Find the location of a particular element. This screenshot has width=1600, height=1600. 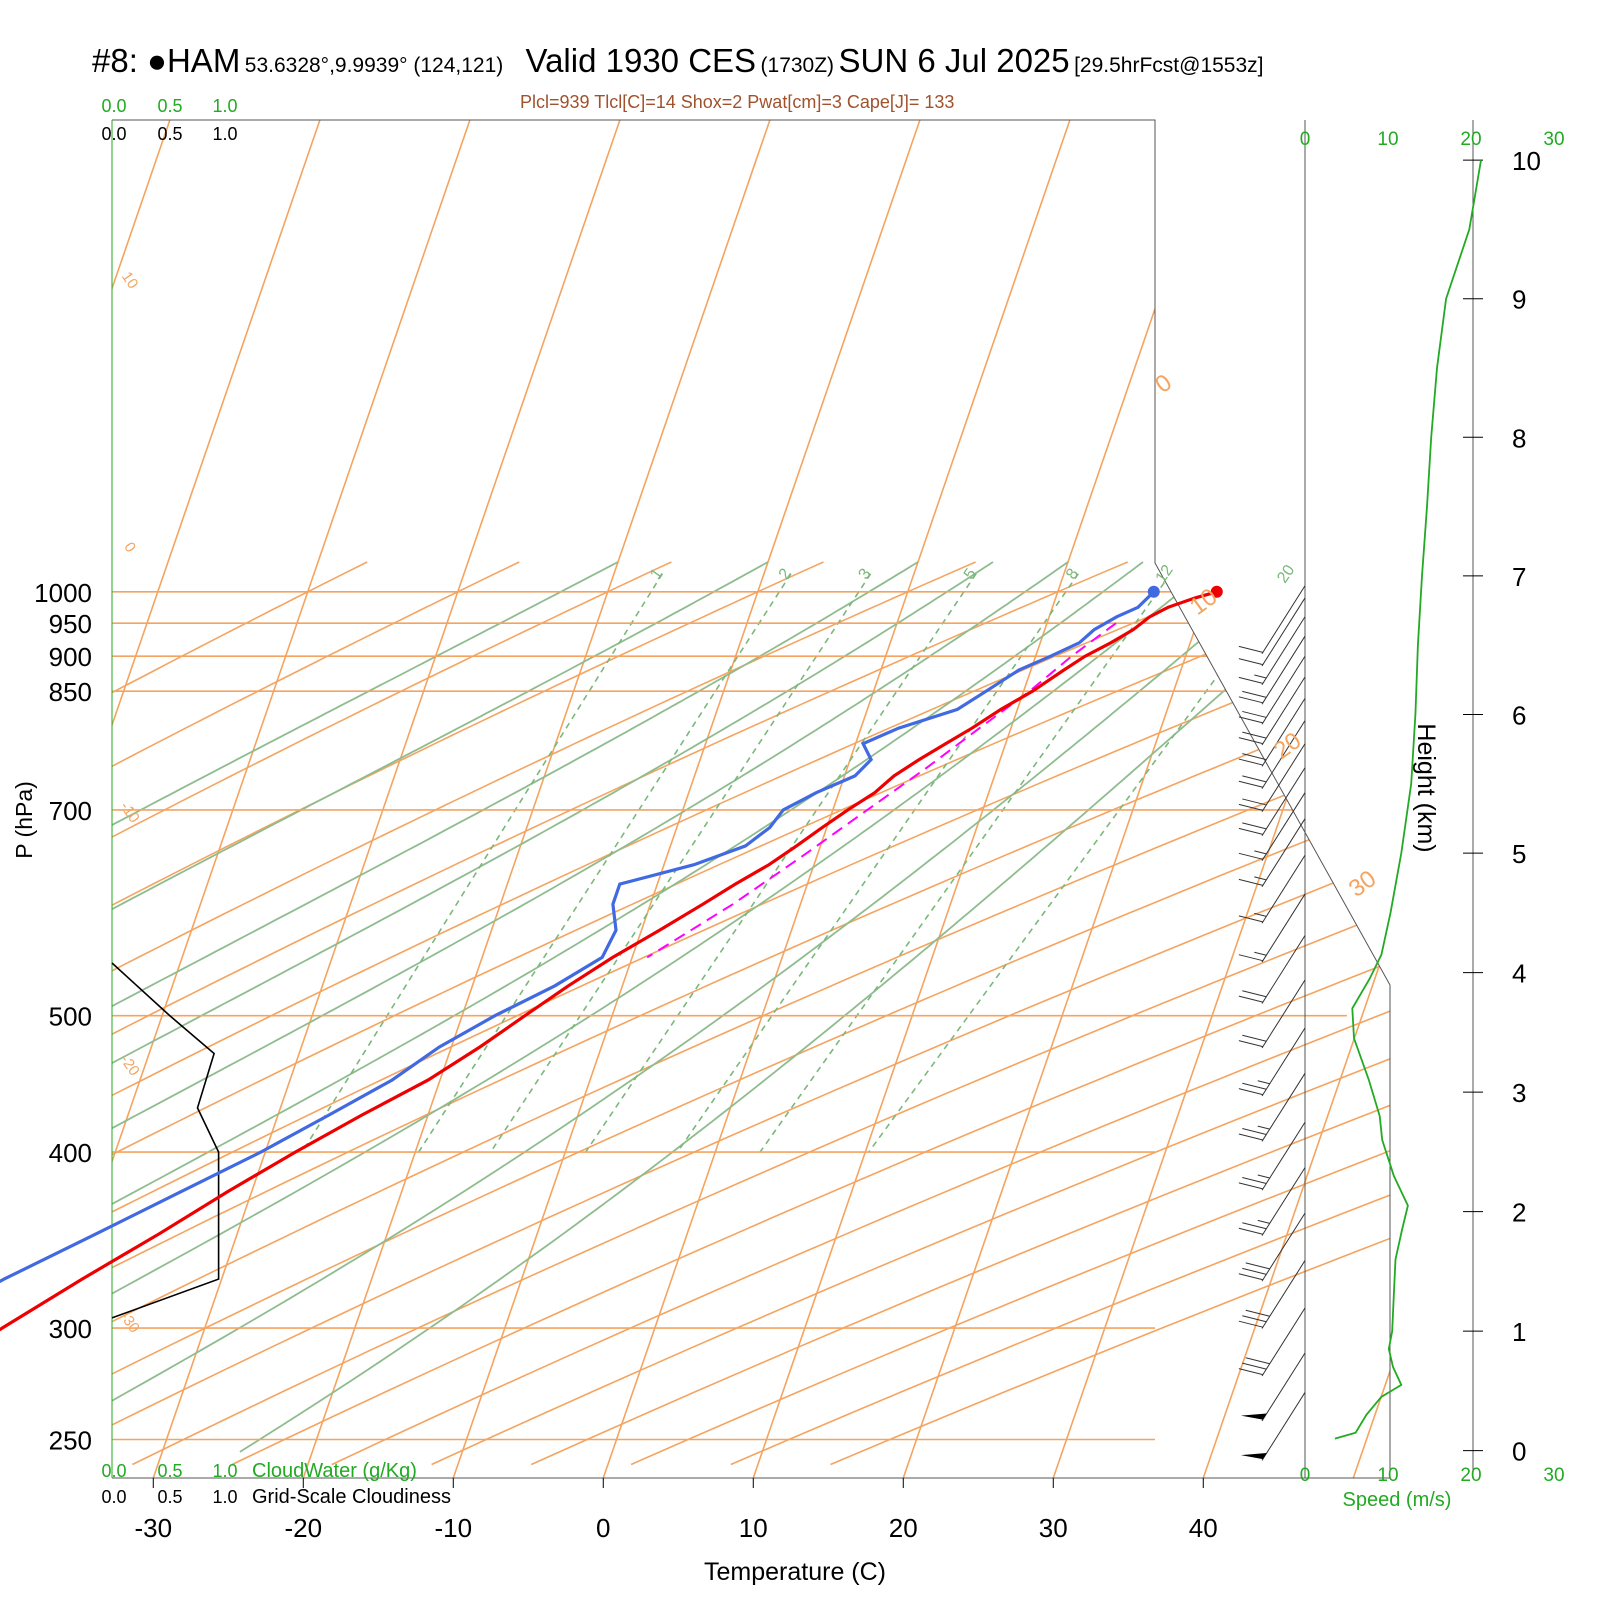

speed-tick-label: 0 is located at coordinates (1305, 1475).